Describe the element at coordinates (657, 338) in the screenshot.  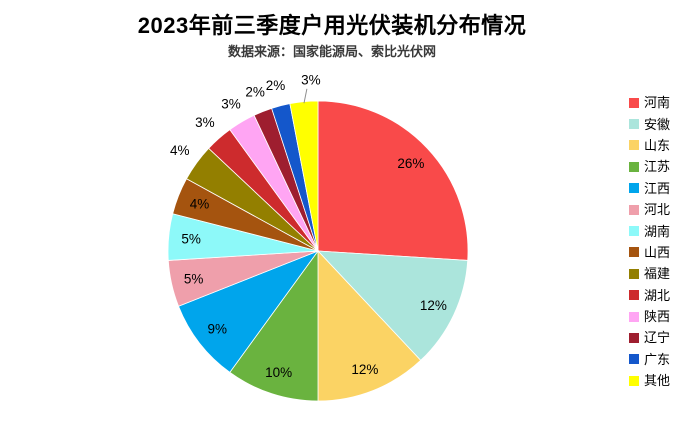
I see `legend-label: 辽宁` at that location.